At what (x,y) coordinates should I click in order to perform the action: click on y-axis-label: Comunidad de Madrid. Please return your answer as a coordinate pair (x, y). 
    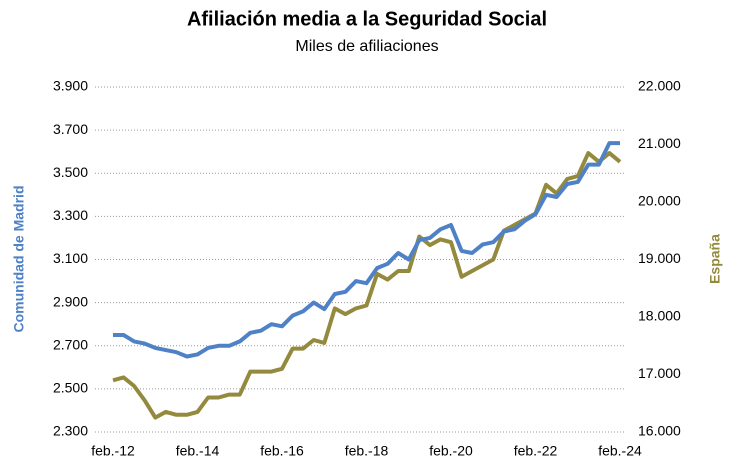
    Looking at the image, I should click on (19, 259).